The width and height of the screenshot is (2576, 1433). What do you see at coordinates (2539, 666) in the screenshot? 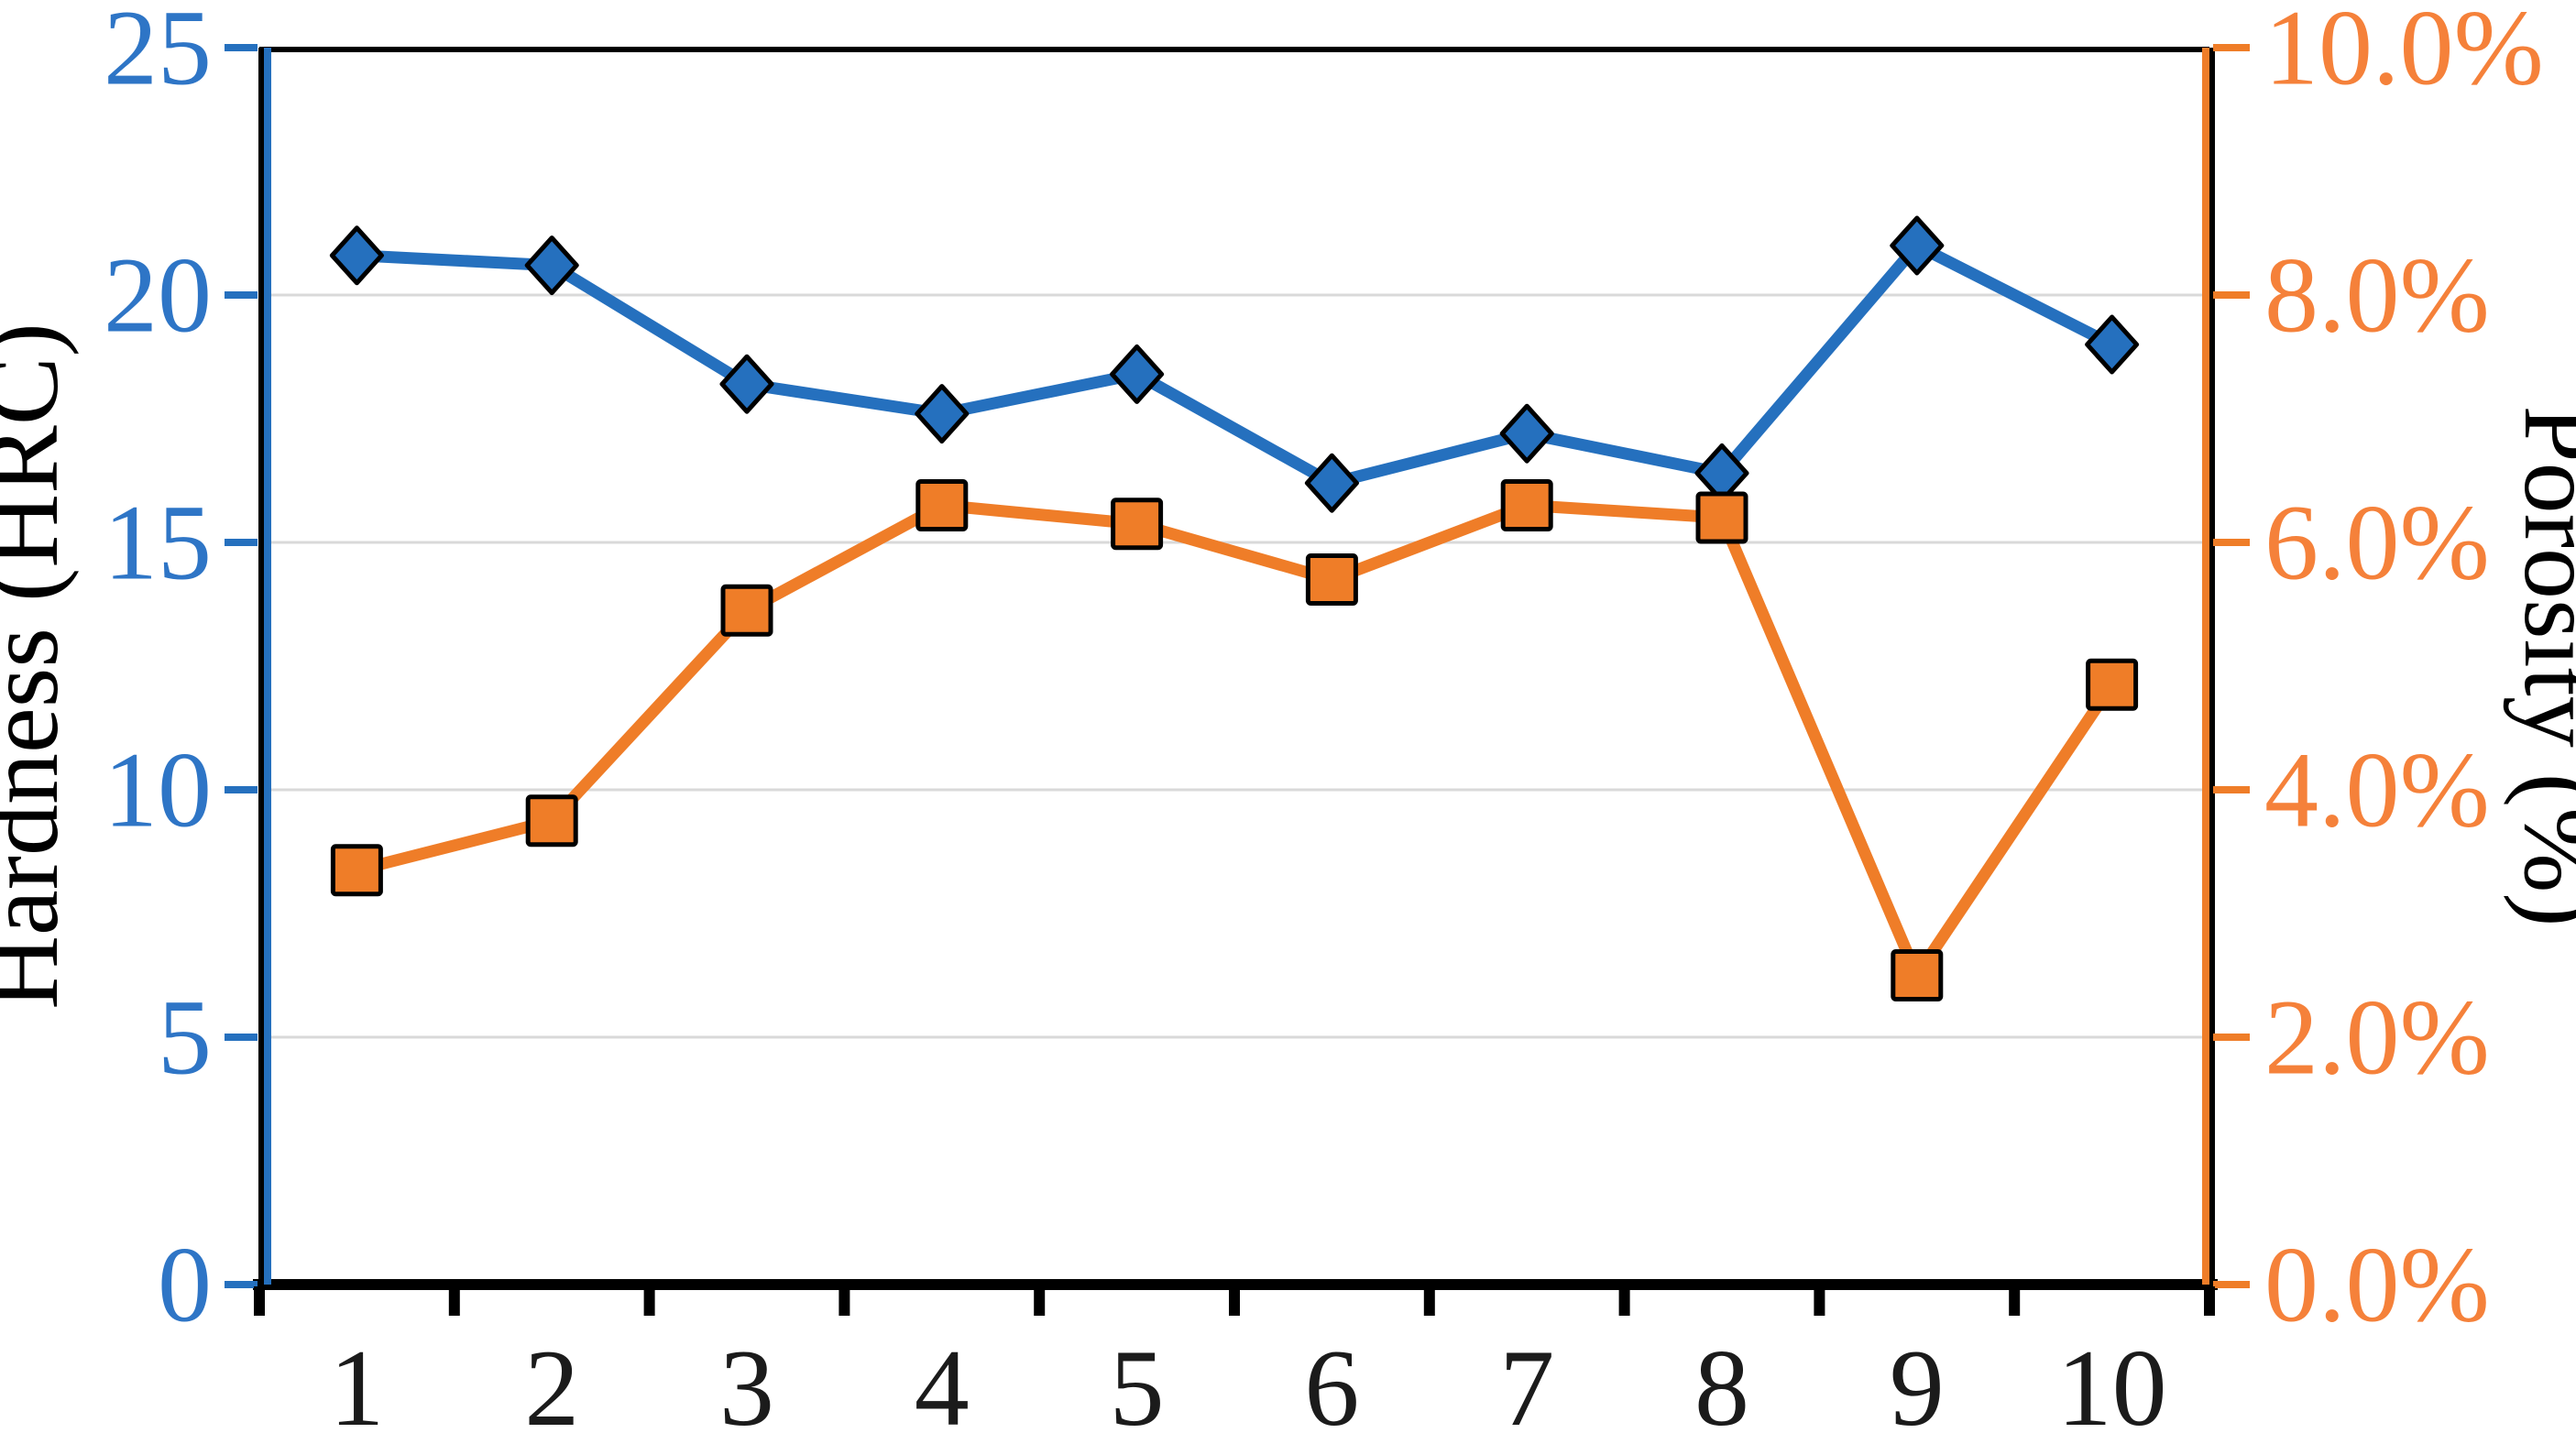
I see `right-axis-title: Porosity (%)` at bounding box center [2539, 666].